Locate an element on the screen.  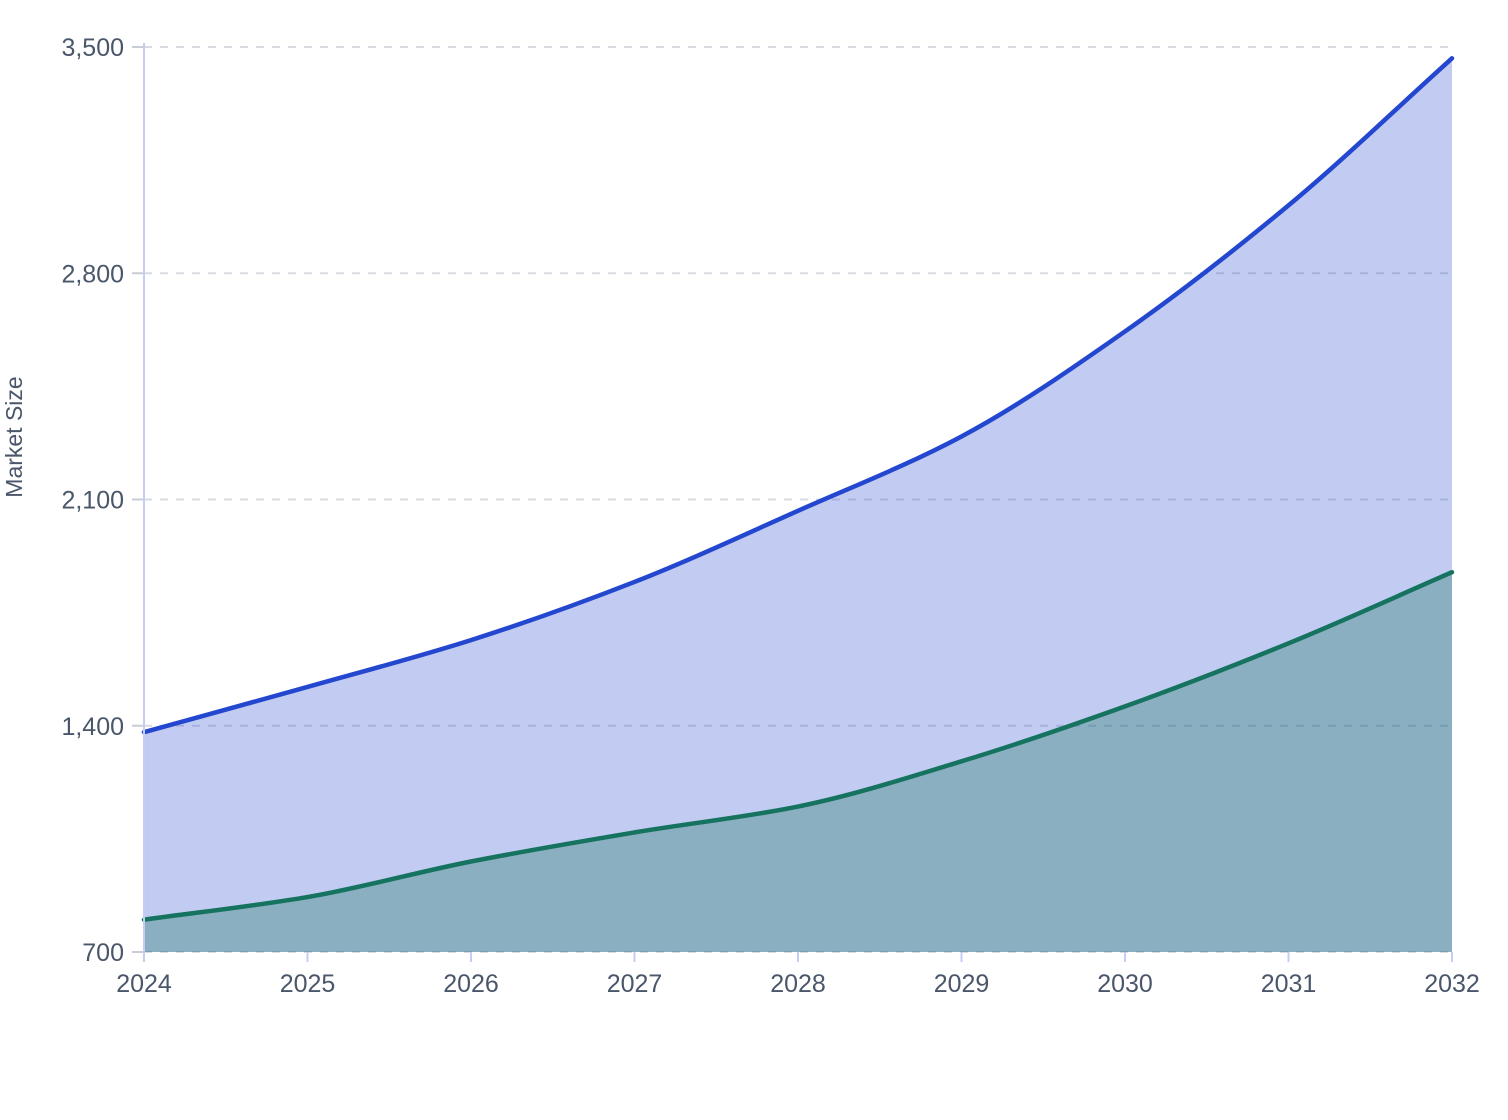
x-tick-label: 2027 is located at coordinates (635, 984).